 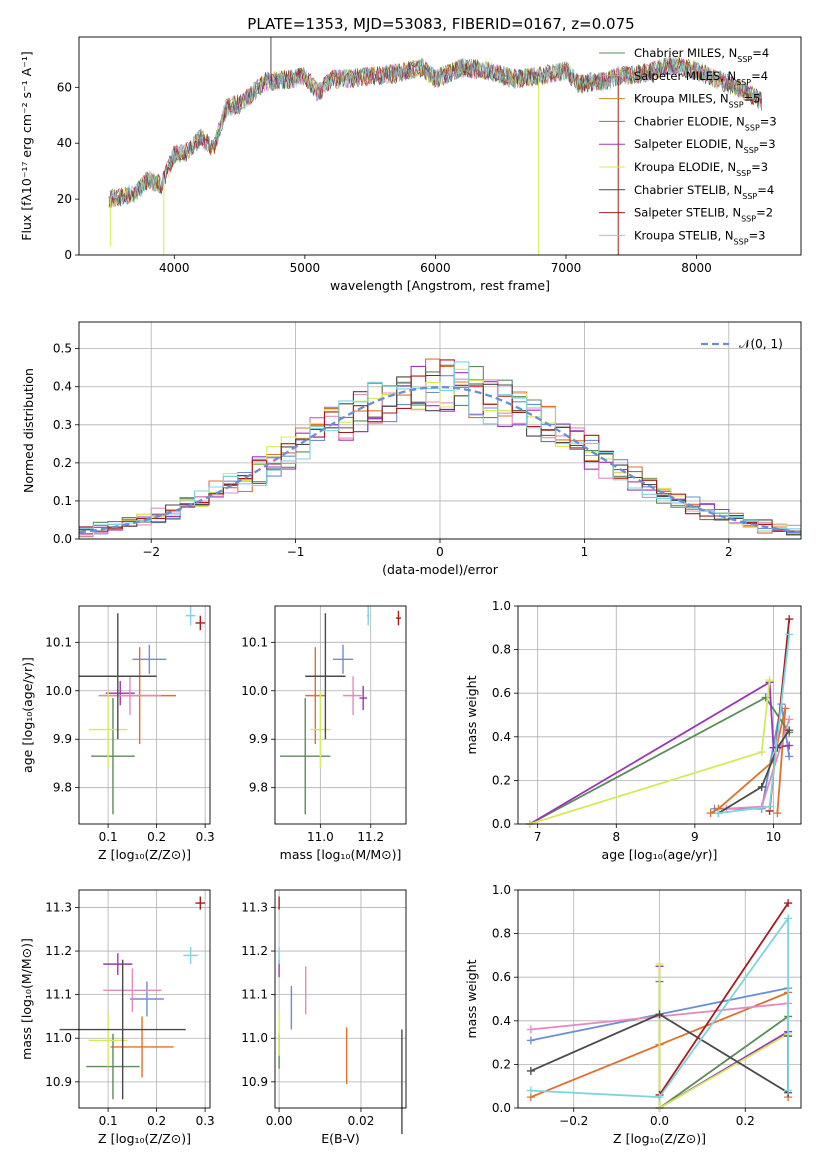 What do you see at coordinates (62, 349) in the screenshot?
I see `y-tick-label: 0.5` at bounding box center [62, 349].